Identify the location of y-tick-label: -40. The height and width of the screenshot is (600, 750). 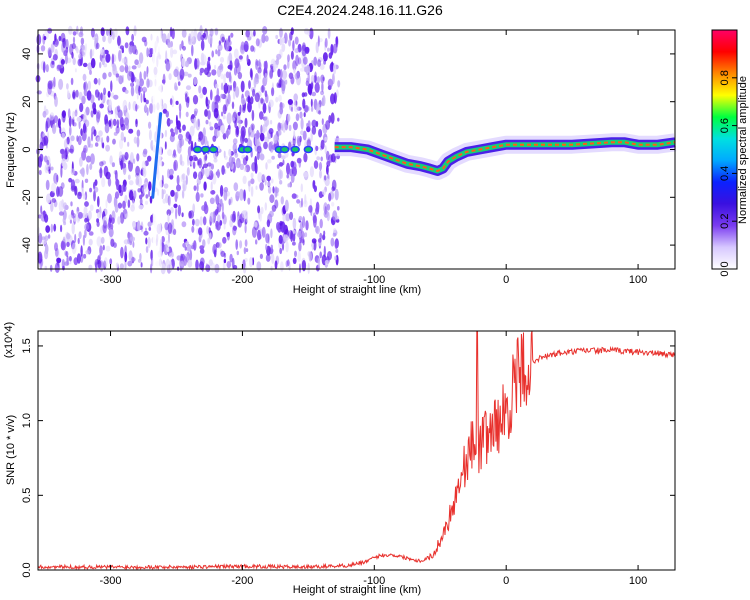
(27, 245).